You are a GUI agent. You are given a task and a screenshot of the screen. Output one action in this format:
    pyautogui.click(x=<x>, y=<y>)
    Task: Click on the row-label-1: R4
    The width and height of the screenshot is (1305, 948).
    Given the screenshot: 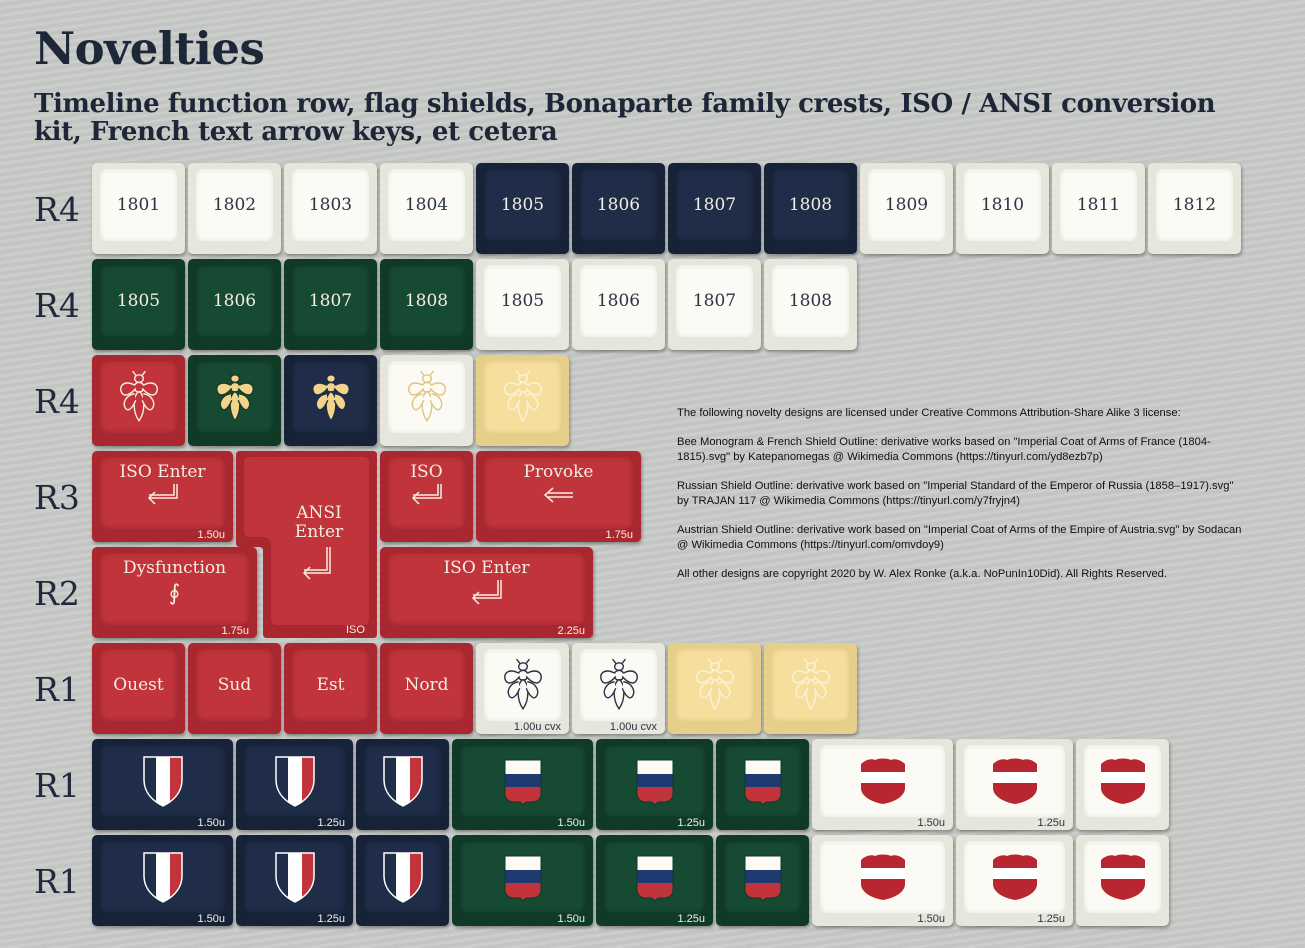 What is the action you would take?
    pyautogui.click(x=57, y=209)
    